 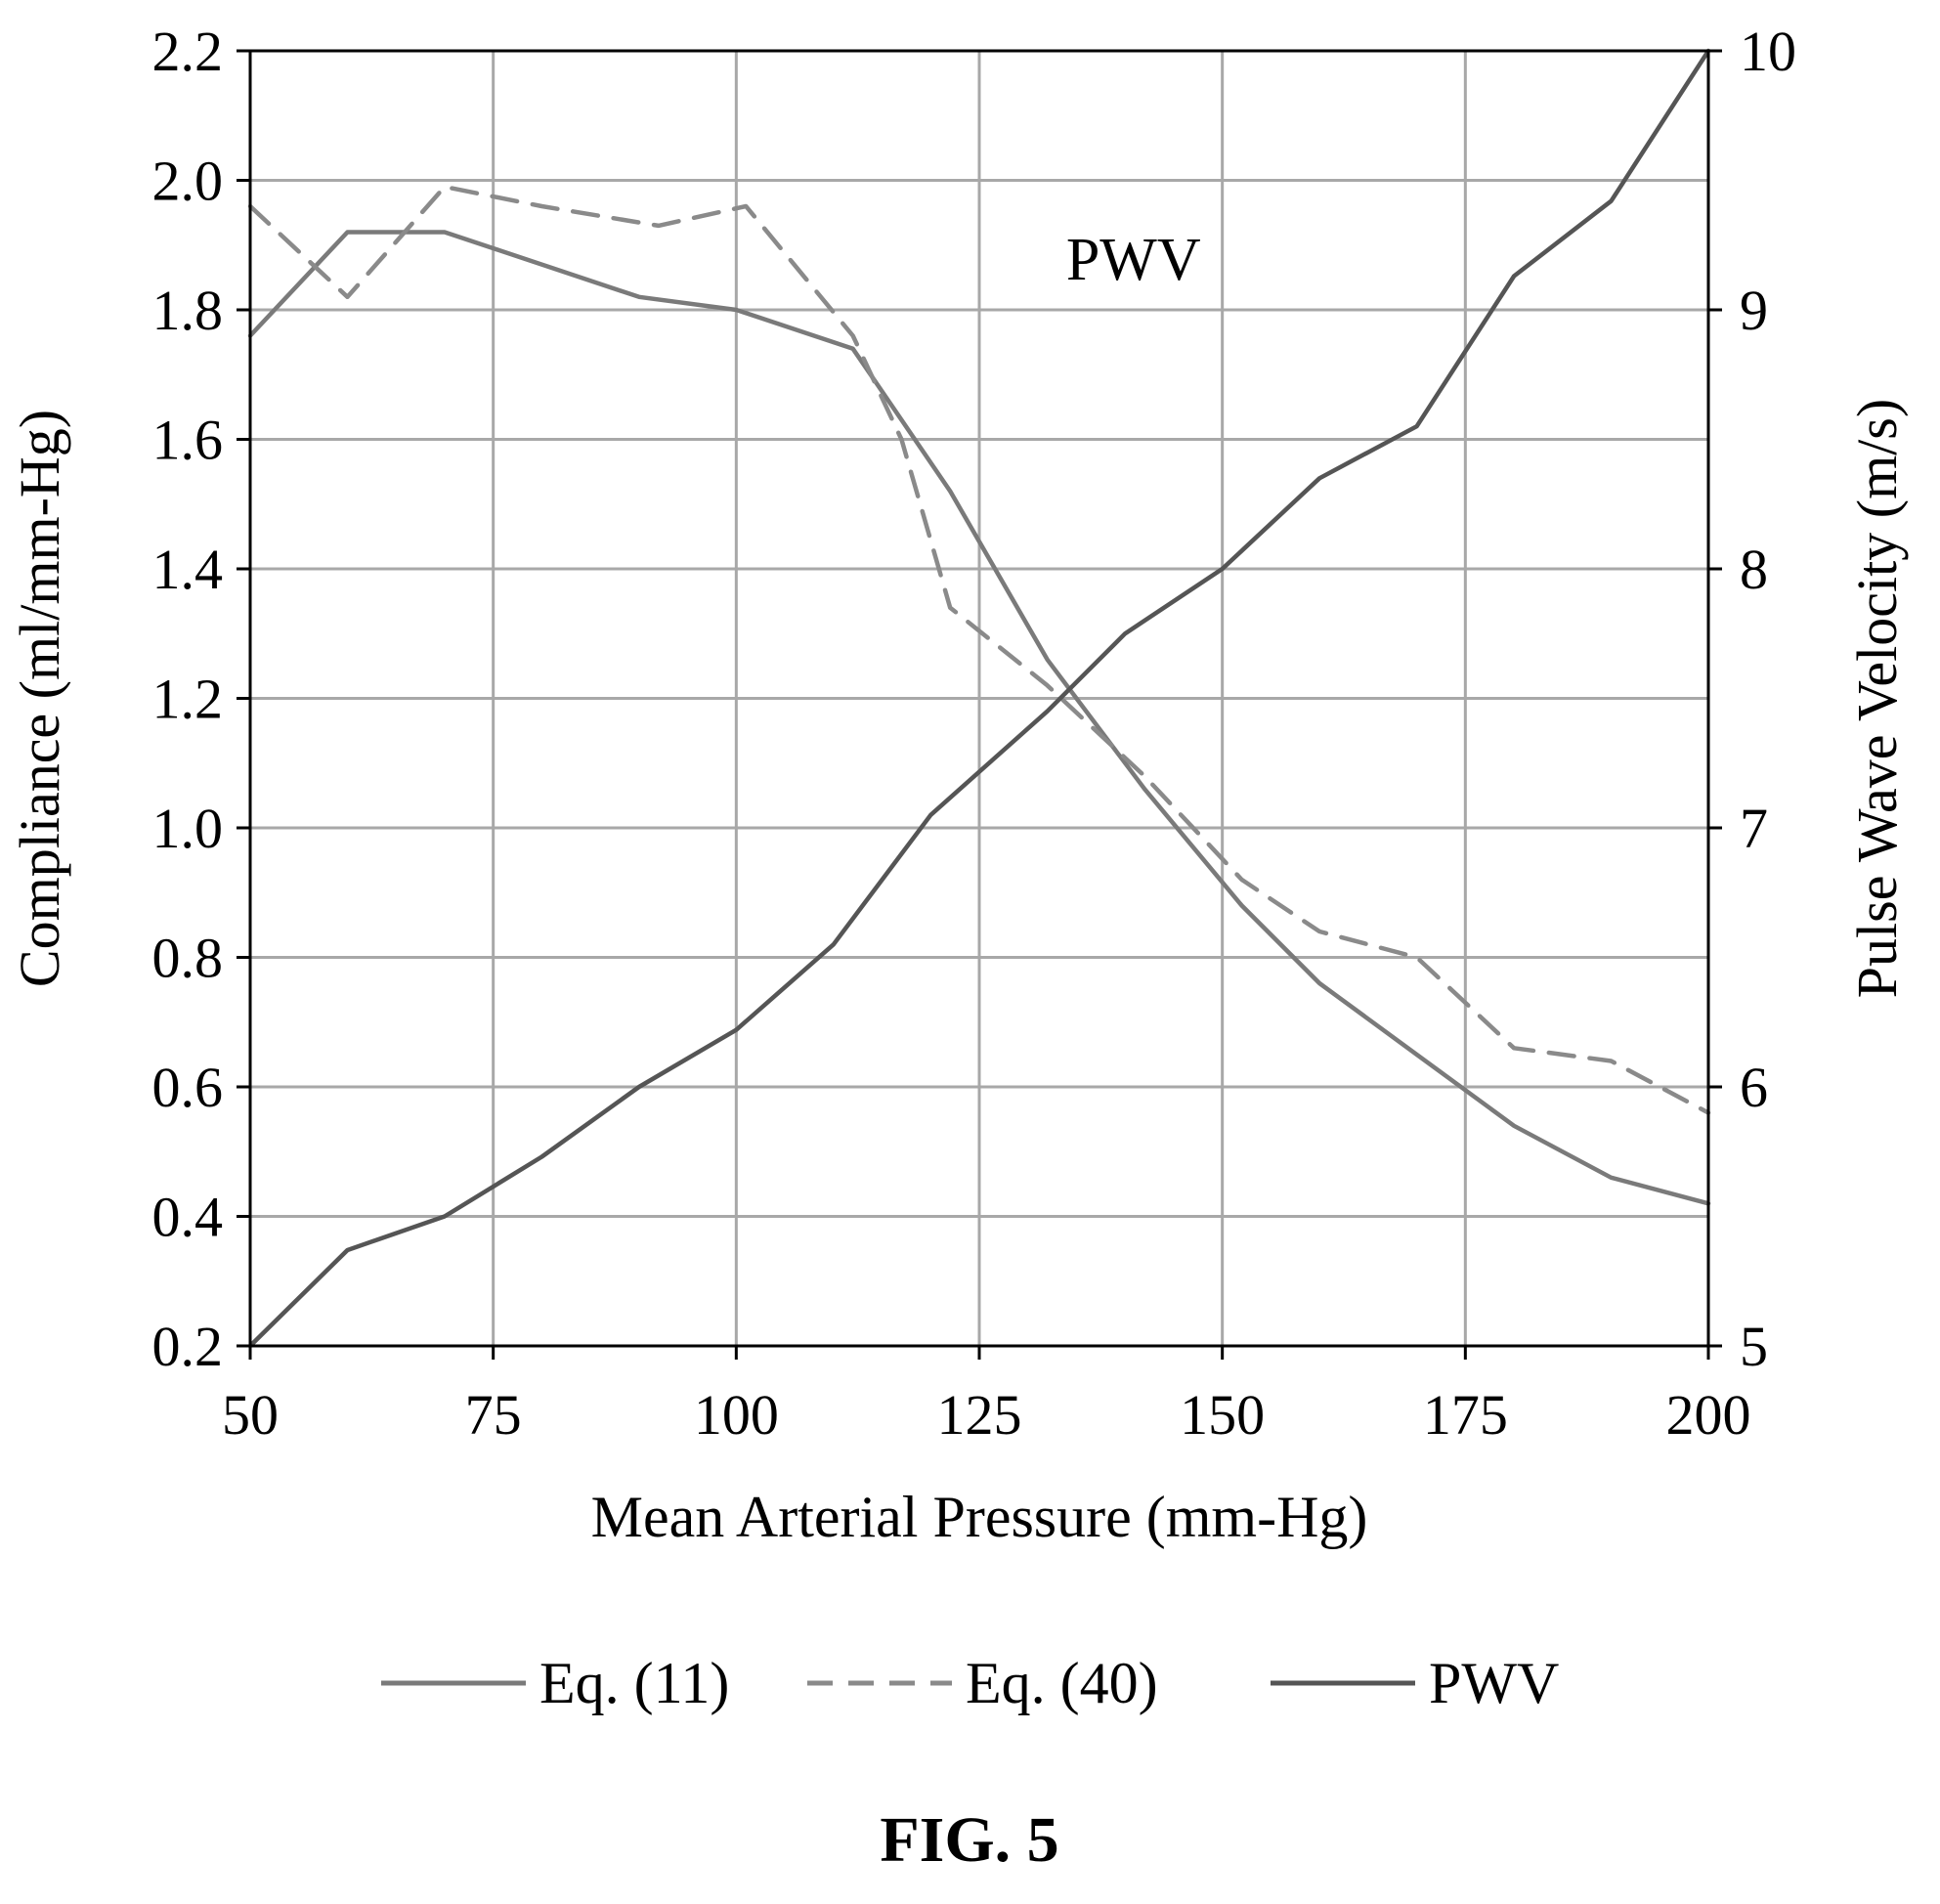 I want to click on y-left-tick-label: 1.8, so click(x=188, y=310).